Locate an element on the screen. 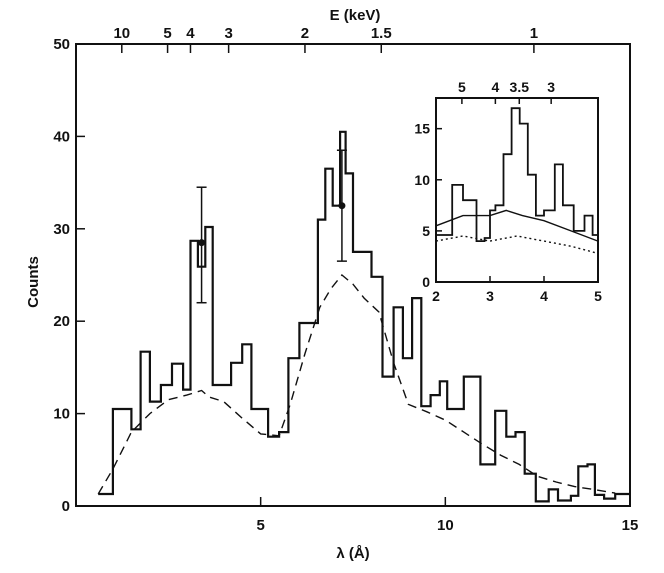  main-top-tick-label: 1 is located at coordinates (534, 33).